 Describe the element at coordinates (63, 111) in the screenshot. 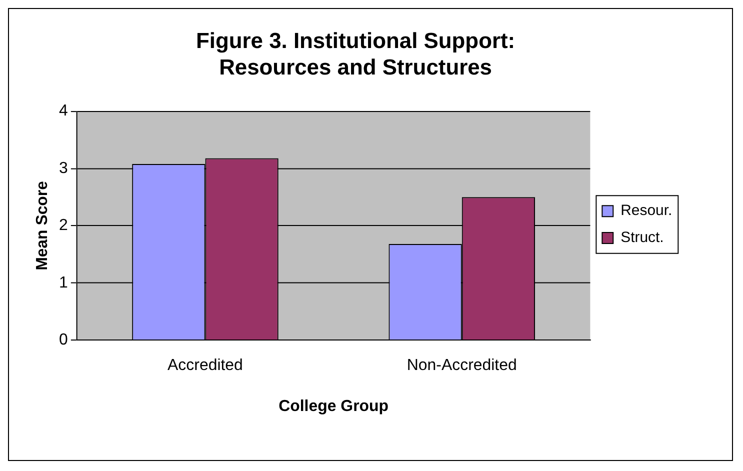

I see `y-tick-label: 4` at that location.